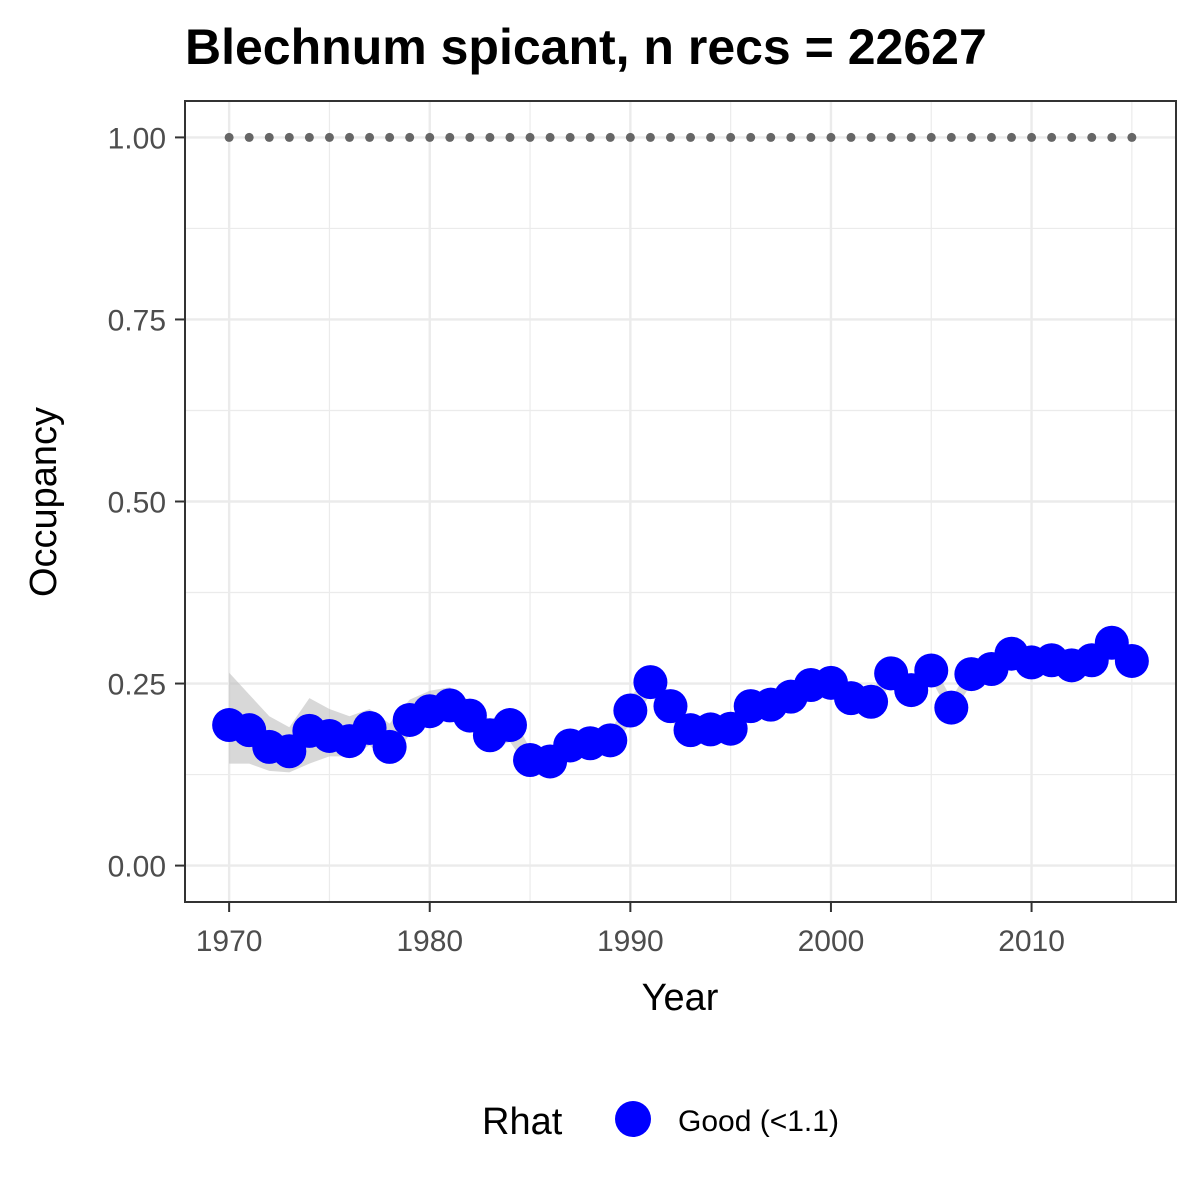 The width and height of the screenshot is (1200, 1200). I want to click on legend-key-good, so click(633, 1119).